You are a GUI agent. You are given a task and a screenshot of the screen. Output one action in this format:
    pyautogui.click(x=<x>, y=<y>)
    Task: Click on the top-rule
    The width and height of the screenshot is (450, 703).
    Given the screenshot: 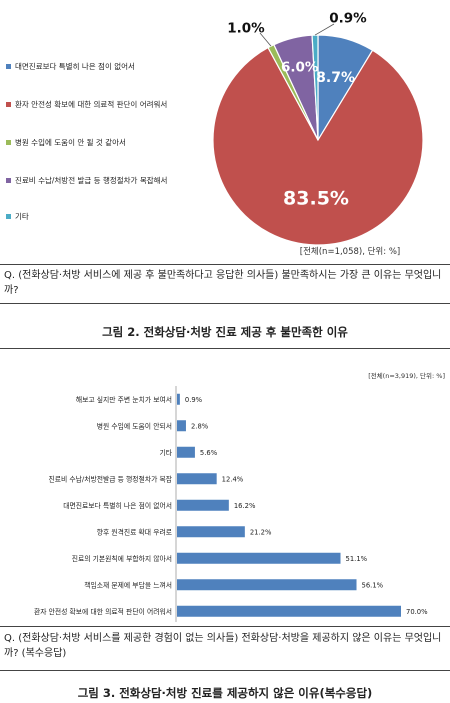 What is the action you would take?
    pyautogui.click(x=225, y=264)
    